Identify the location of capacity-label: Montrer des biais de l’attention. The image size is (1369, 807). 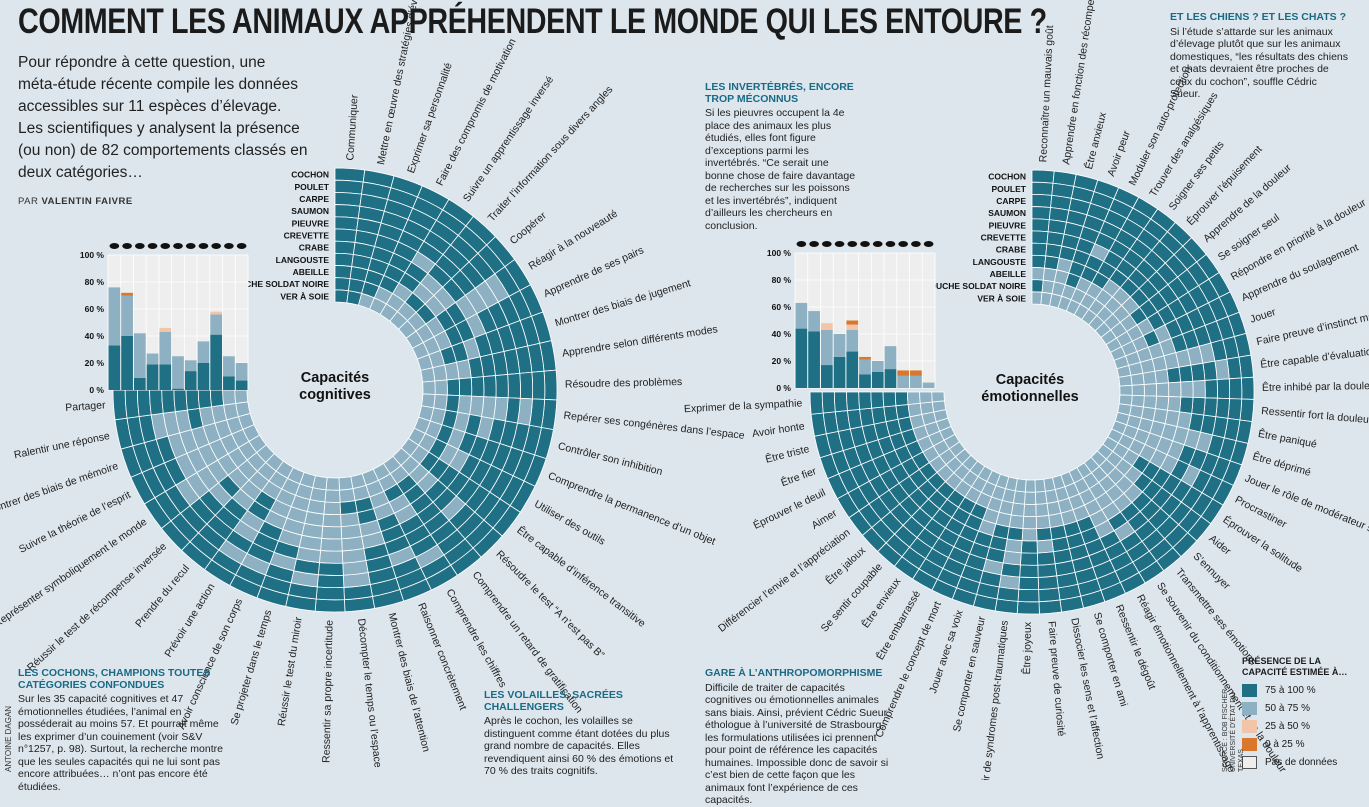
(409, 683).